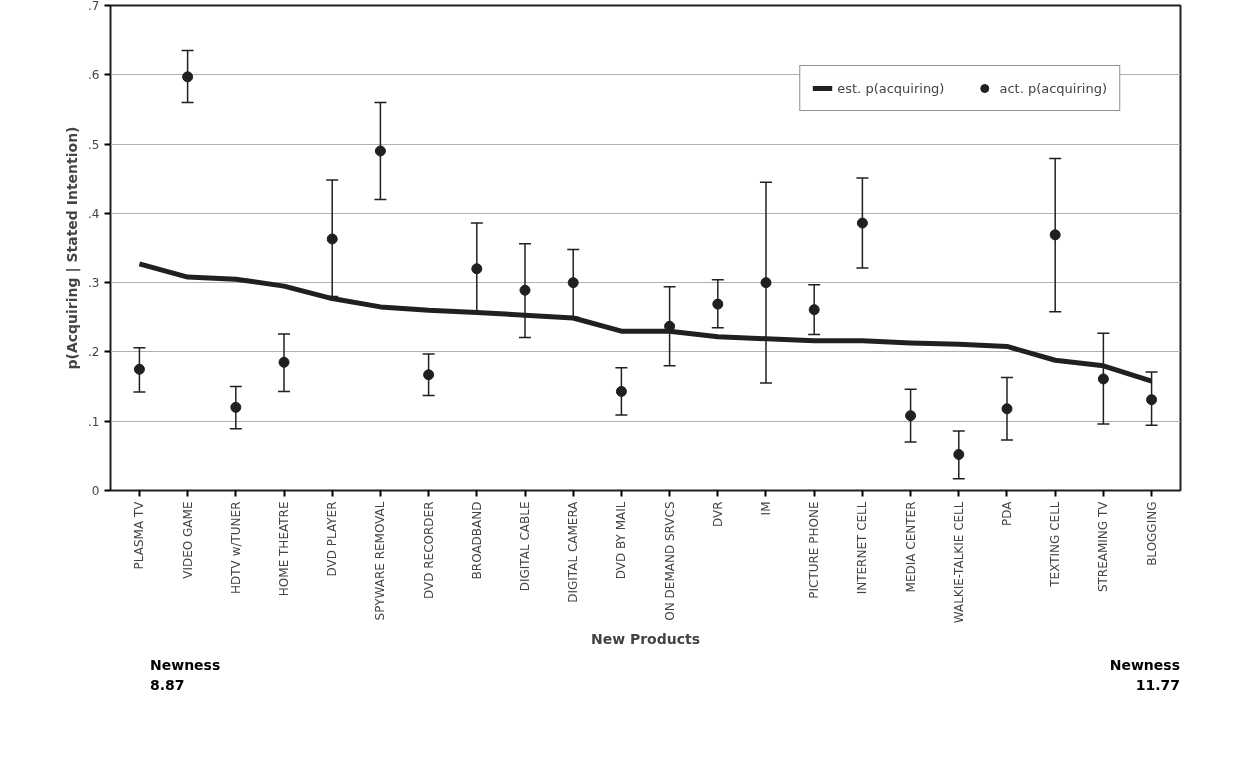 The image size is (1234, 763). What do you see at coordinates (525, 546) in the screenshot?
I see `x-tick-label: DIGITAL CABLE` at bounding box center [525, 546].